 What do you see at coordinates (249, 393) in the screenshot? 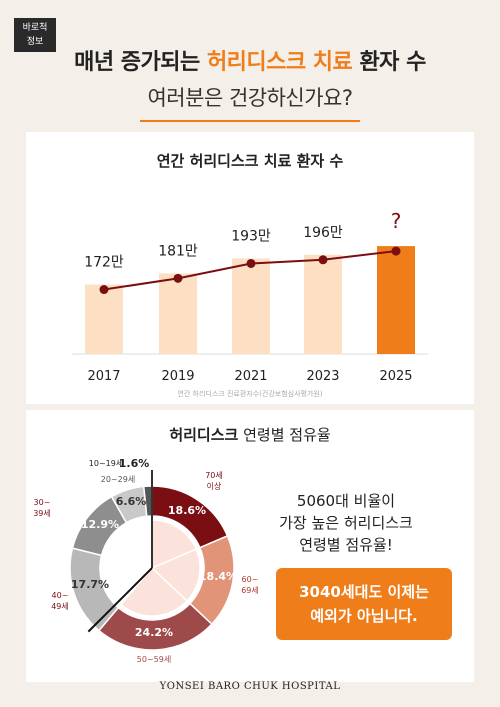
I see `chart-source: 연간 허리디스크 진료환자수(건강보험심사평가원)` at bounding box center [249, 393].